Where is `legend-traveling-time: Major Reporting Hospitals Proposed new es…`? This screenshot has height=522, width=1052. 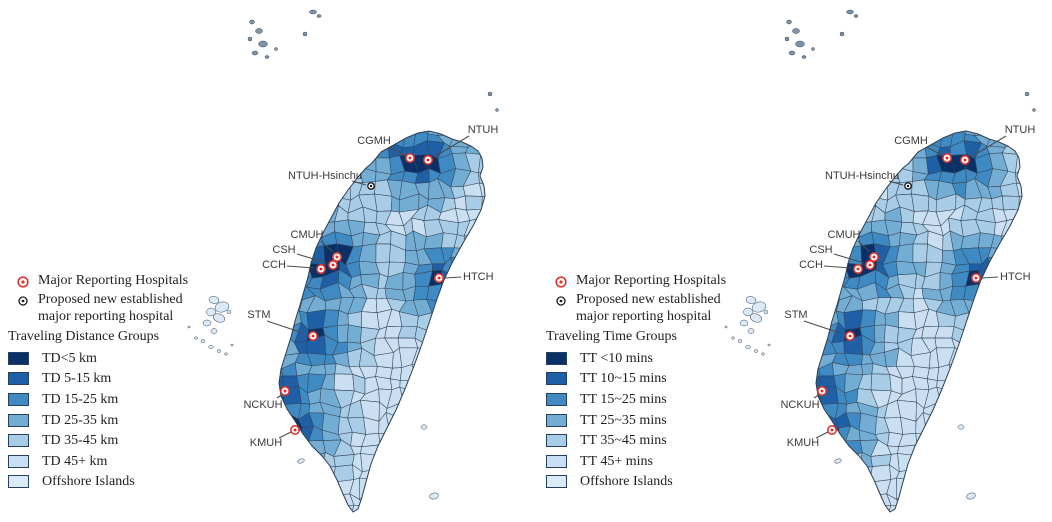
legend-traveling-time: Major Reporting Hospitals Proposed new es… is located at coordinates (661, 382).